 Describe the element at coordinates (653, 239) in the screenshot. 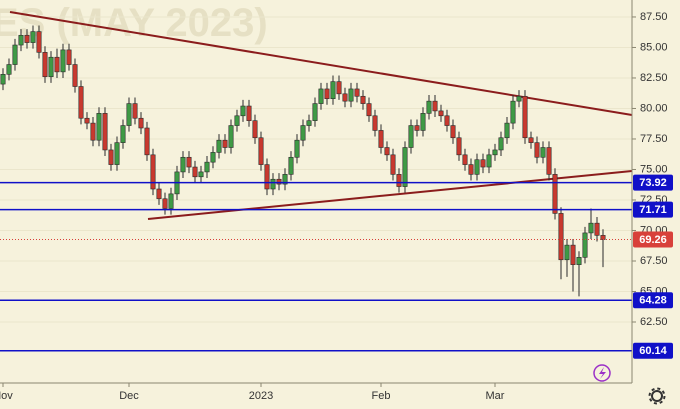

I see `last-price-box` at that location.